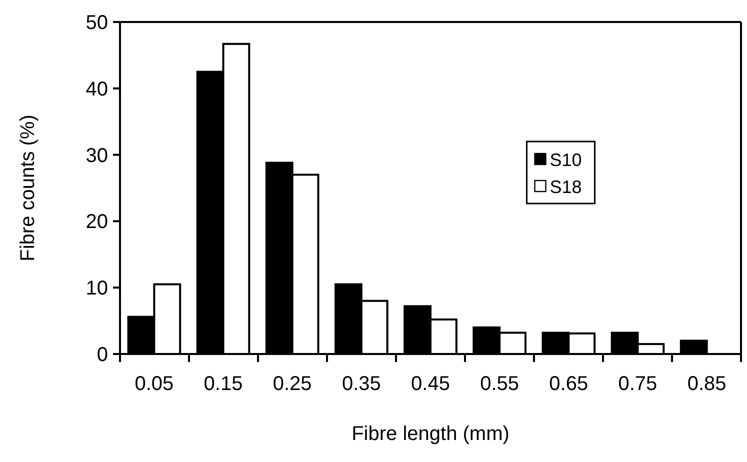 This screenshot has height=462, width=747. What do you see at coordinates (28, 188) in the screenshot?
I see `y-axis-title: Fibre counts (%)` at bounding box center [28, 188].